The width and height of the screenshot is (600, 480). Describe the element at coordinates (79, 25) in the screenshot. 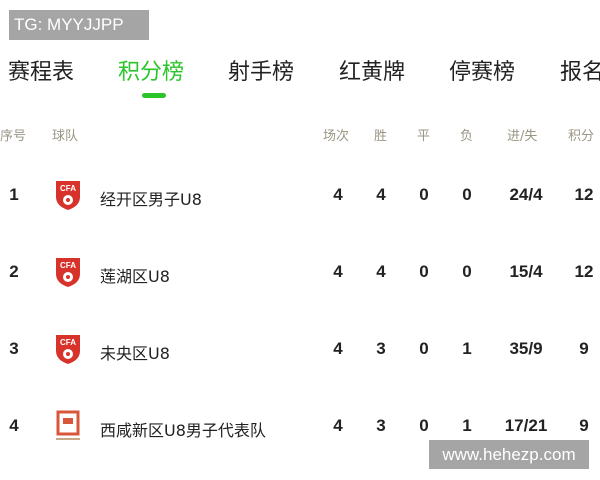

I see `watermark-top: TG: MYYJJPP` at that location.